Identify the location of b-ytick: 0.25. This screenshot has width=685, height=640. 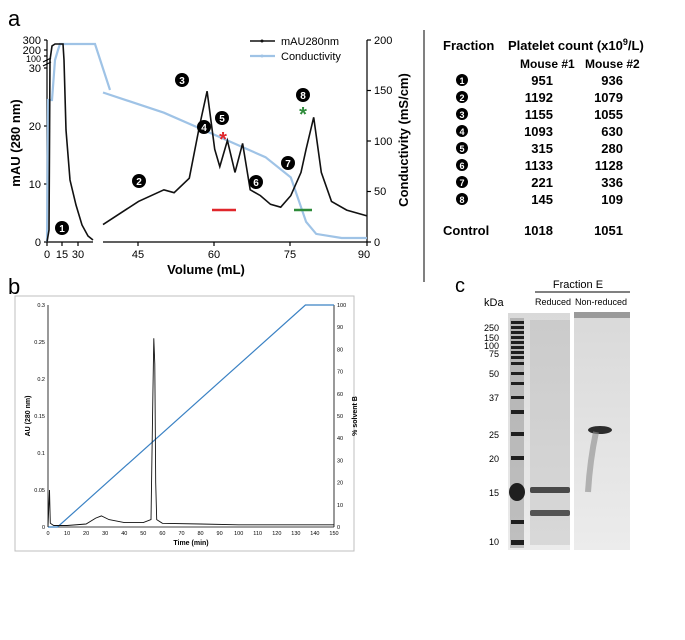
(39, 343).